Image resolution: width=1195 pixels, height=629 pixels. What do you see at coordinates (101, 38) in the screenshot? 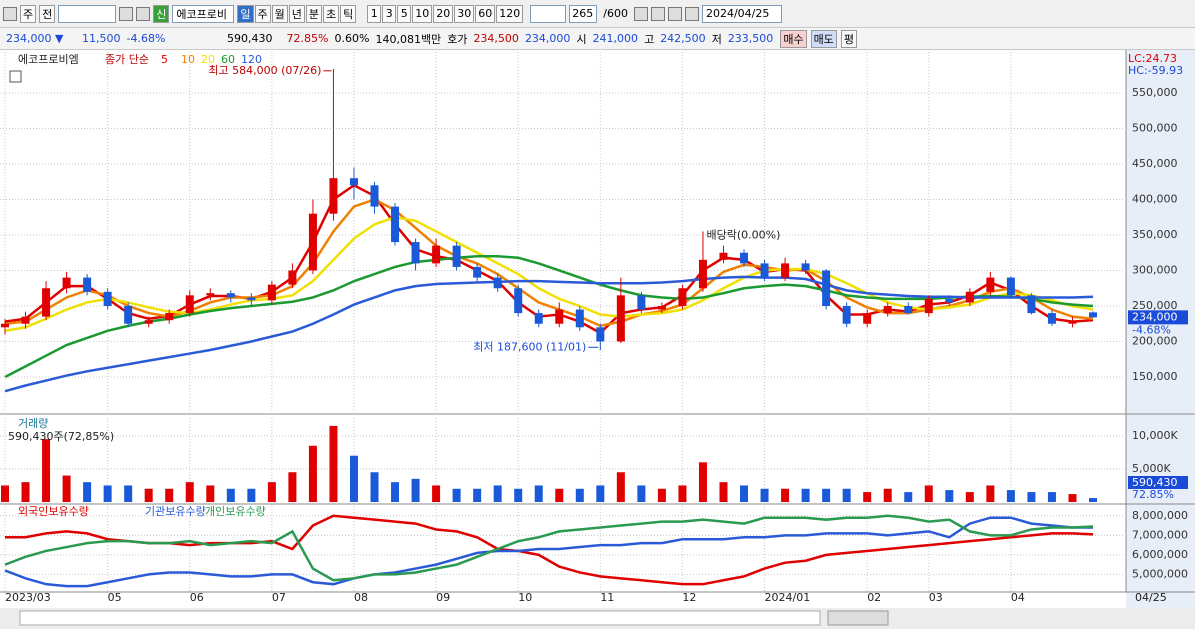
I see `change: 11,500` at bounding box center [101, 38].